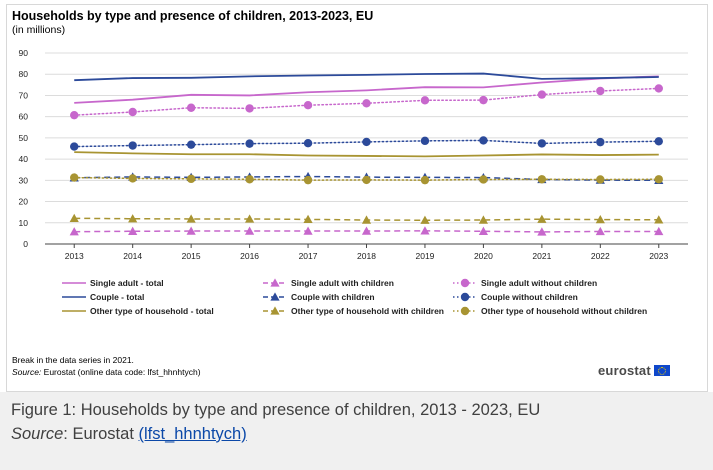  I want to click on legend-label-7: Other type of household with children, so click(367, 311).